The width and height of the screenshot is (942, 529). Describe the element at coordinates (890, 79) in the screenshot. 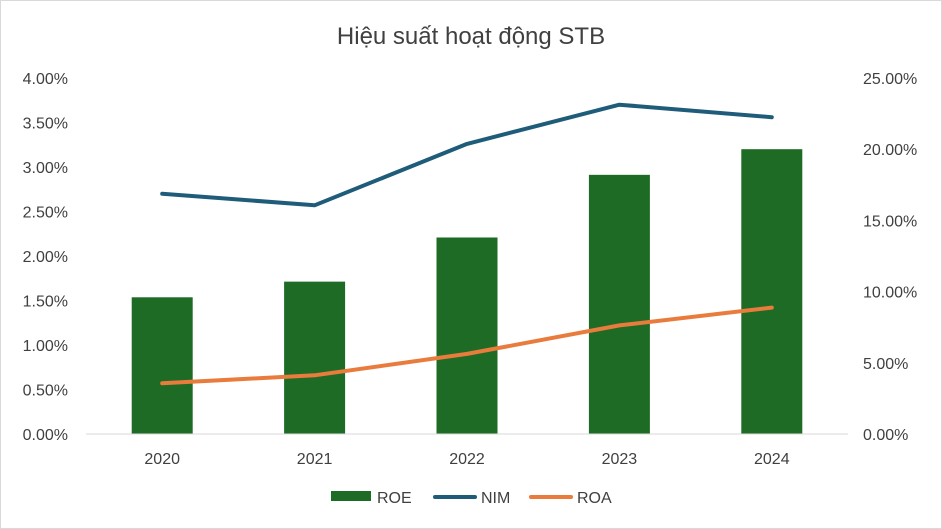

I see `right-axis-tick-label: 25.00%` at that location.